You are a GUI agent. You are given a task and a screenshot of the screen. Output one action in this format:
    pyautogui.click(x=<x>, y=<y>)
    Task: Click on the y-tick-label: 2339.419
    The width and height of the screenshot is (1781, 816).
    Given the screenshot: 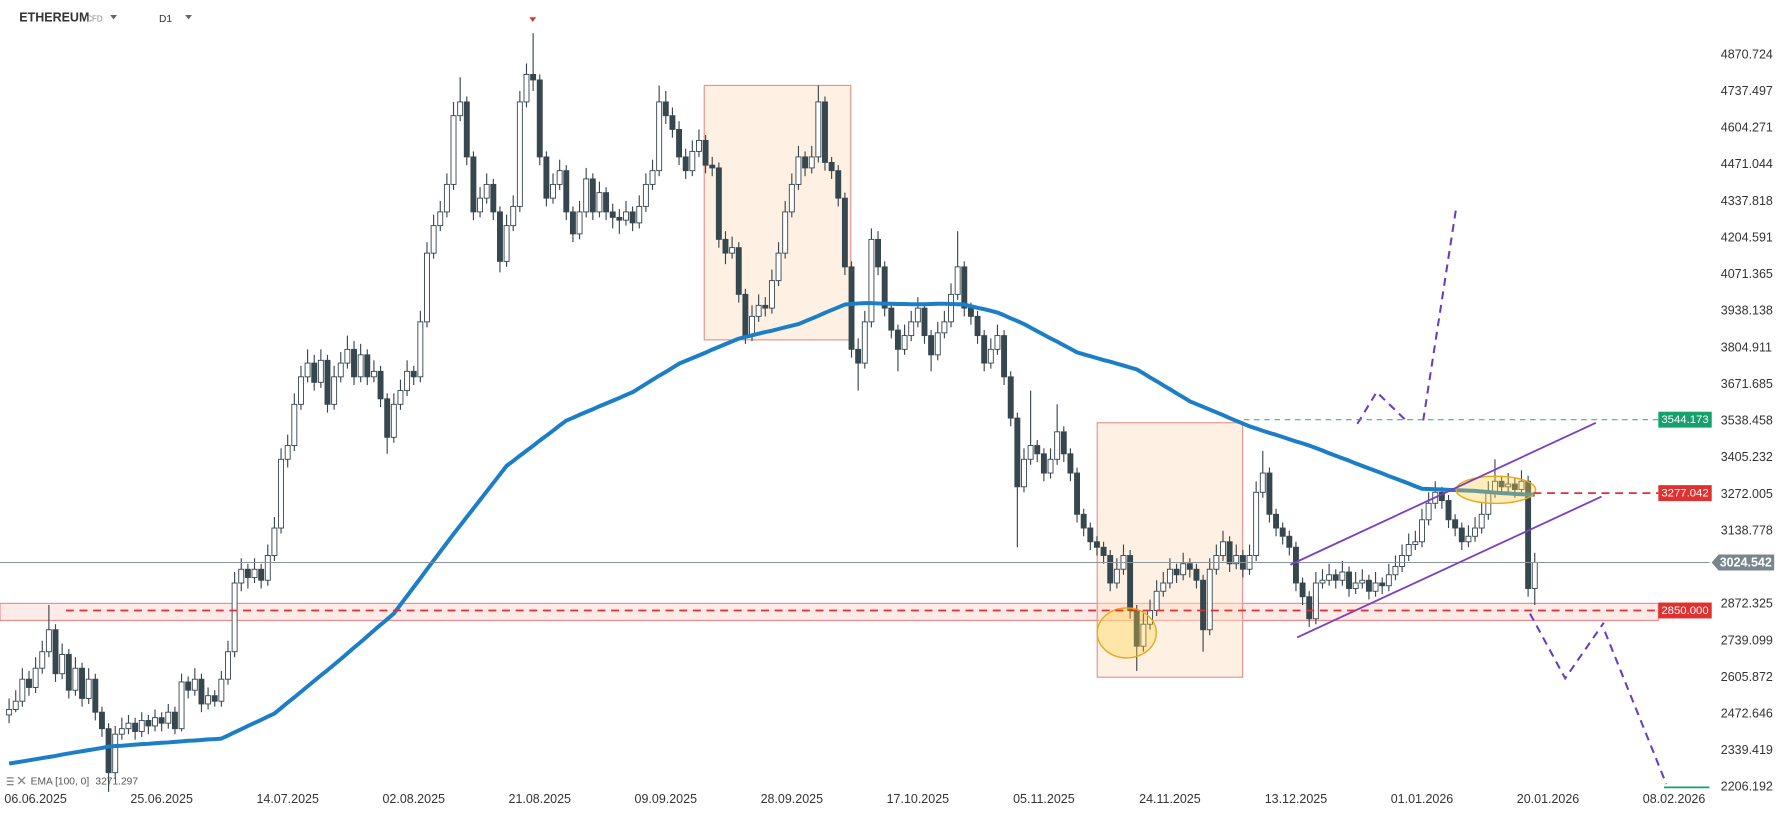 What is the action you would take?
    pyautogui.click(x=1747, y=750)
    